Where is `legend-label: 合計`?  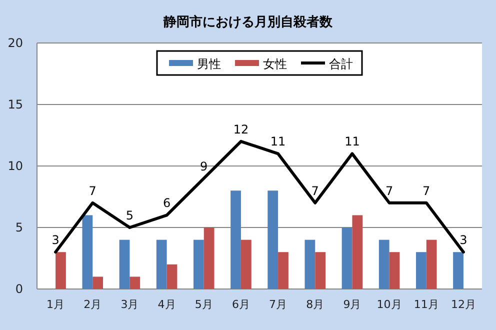
legend-label: 合計 is located at coordinates (341, 64).